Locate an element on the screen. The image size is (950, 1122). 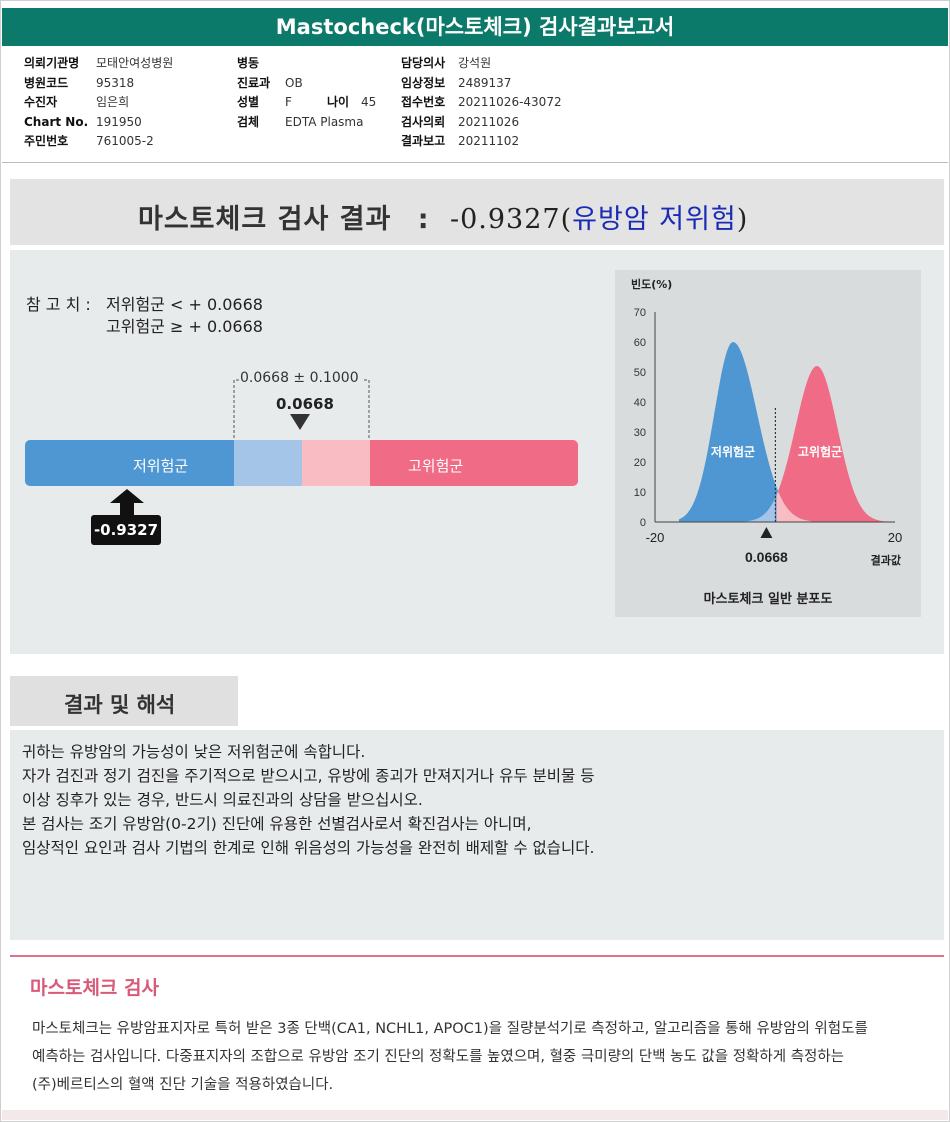
bar-high-label: 고위험군 is located at coordinates (436, 466).